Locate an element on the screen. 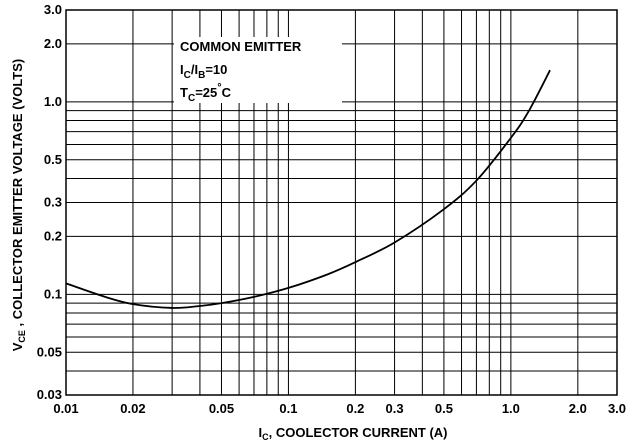  annotation-background is located at coordinates (258, 70).